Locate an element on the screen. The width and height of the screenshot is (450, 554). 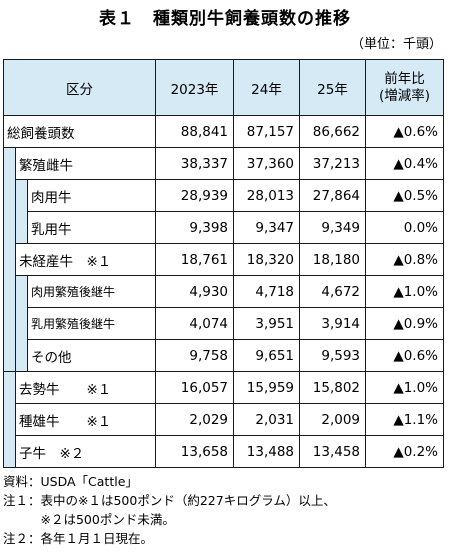
row-label: 乳用牛 is located at coordinates (91, 227).